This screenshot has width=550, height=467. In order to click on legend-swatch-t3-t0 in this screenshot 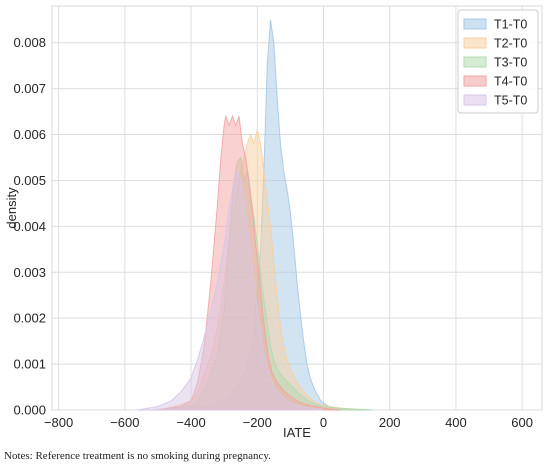, I will do `click(475, 62)`.